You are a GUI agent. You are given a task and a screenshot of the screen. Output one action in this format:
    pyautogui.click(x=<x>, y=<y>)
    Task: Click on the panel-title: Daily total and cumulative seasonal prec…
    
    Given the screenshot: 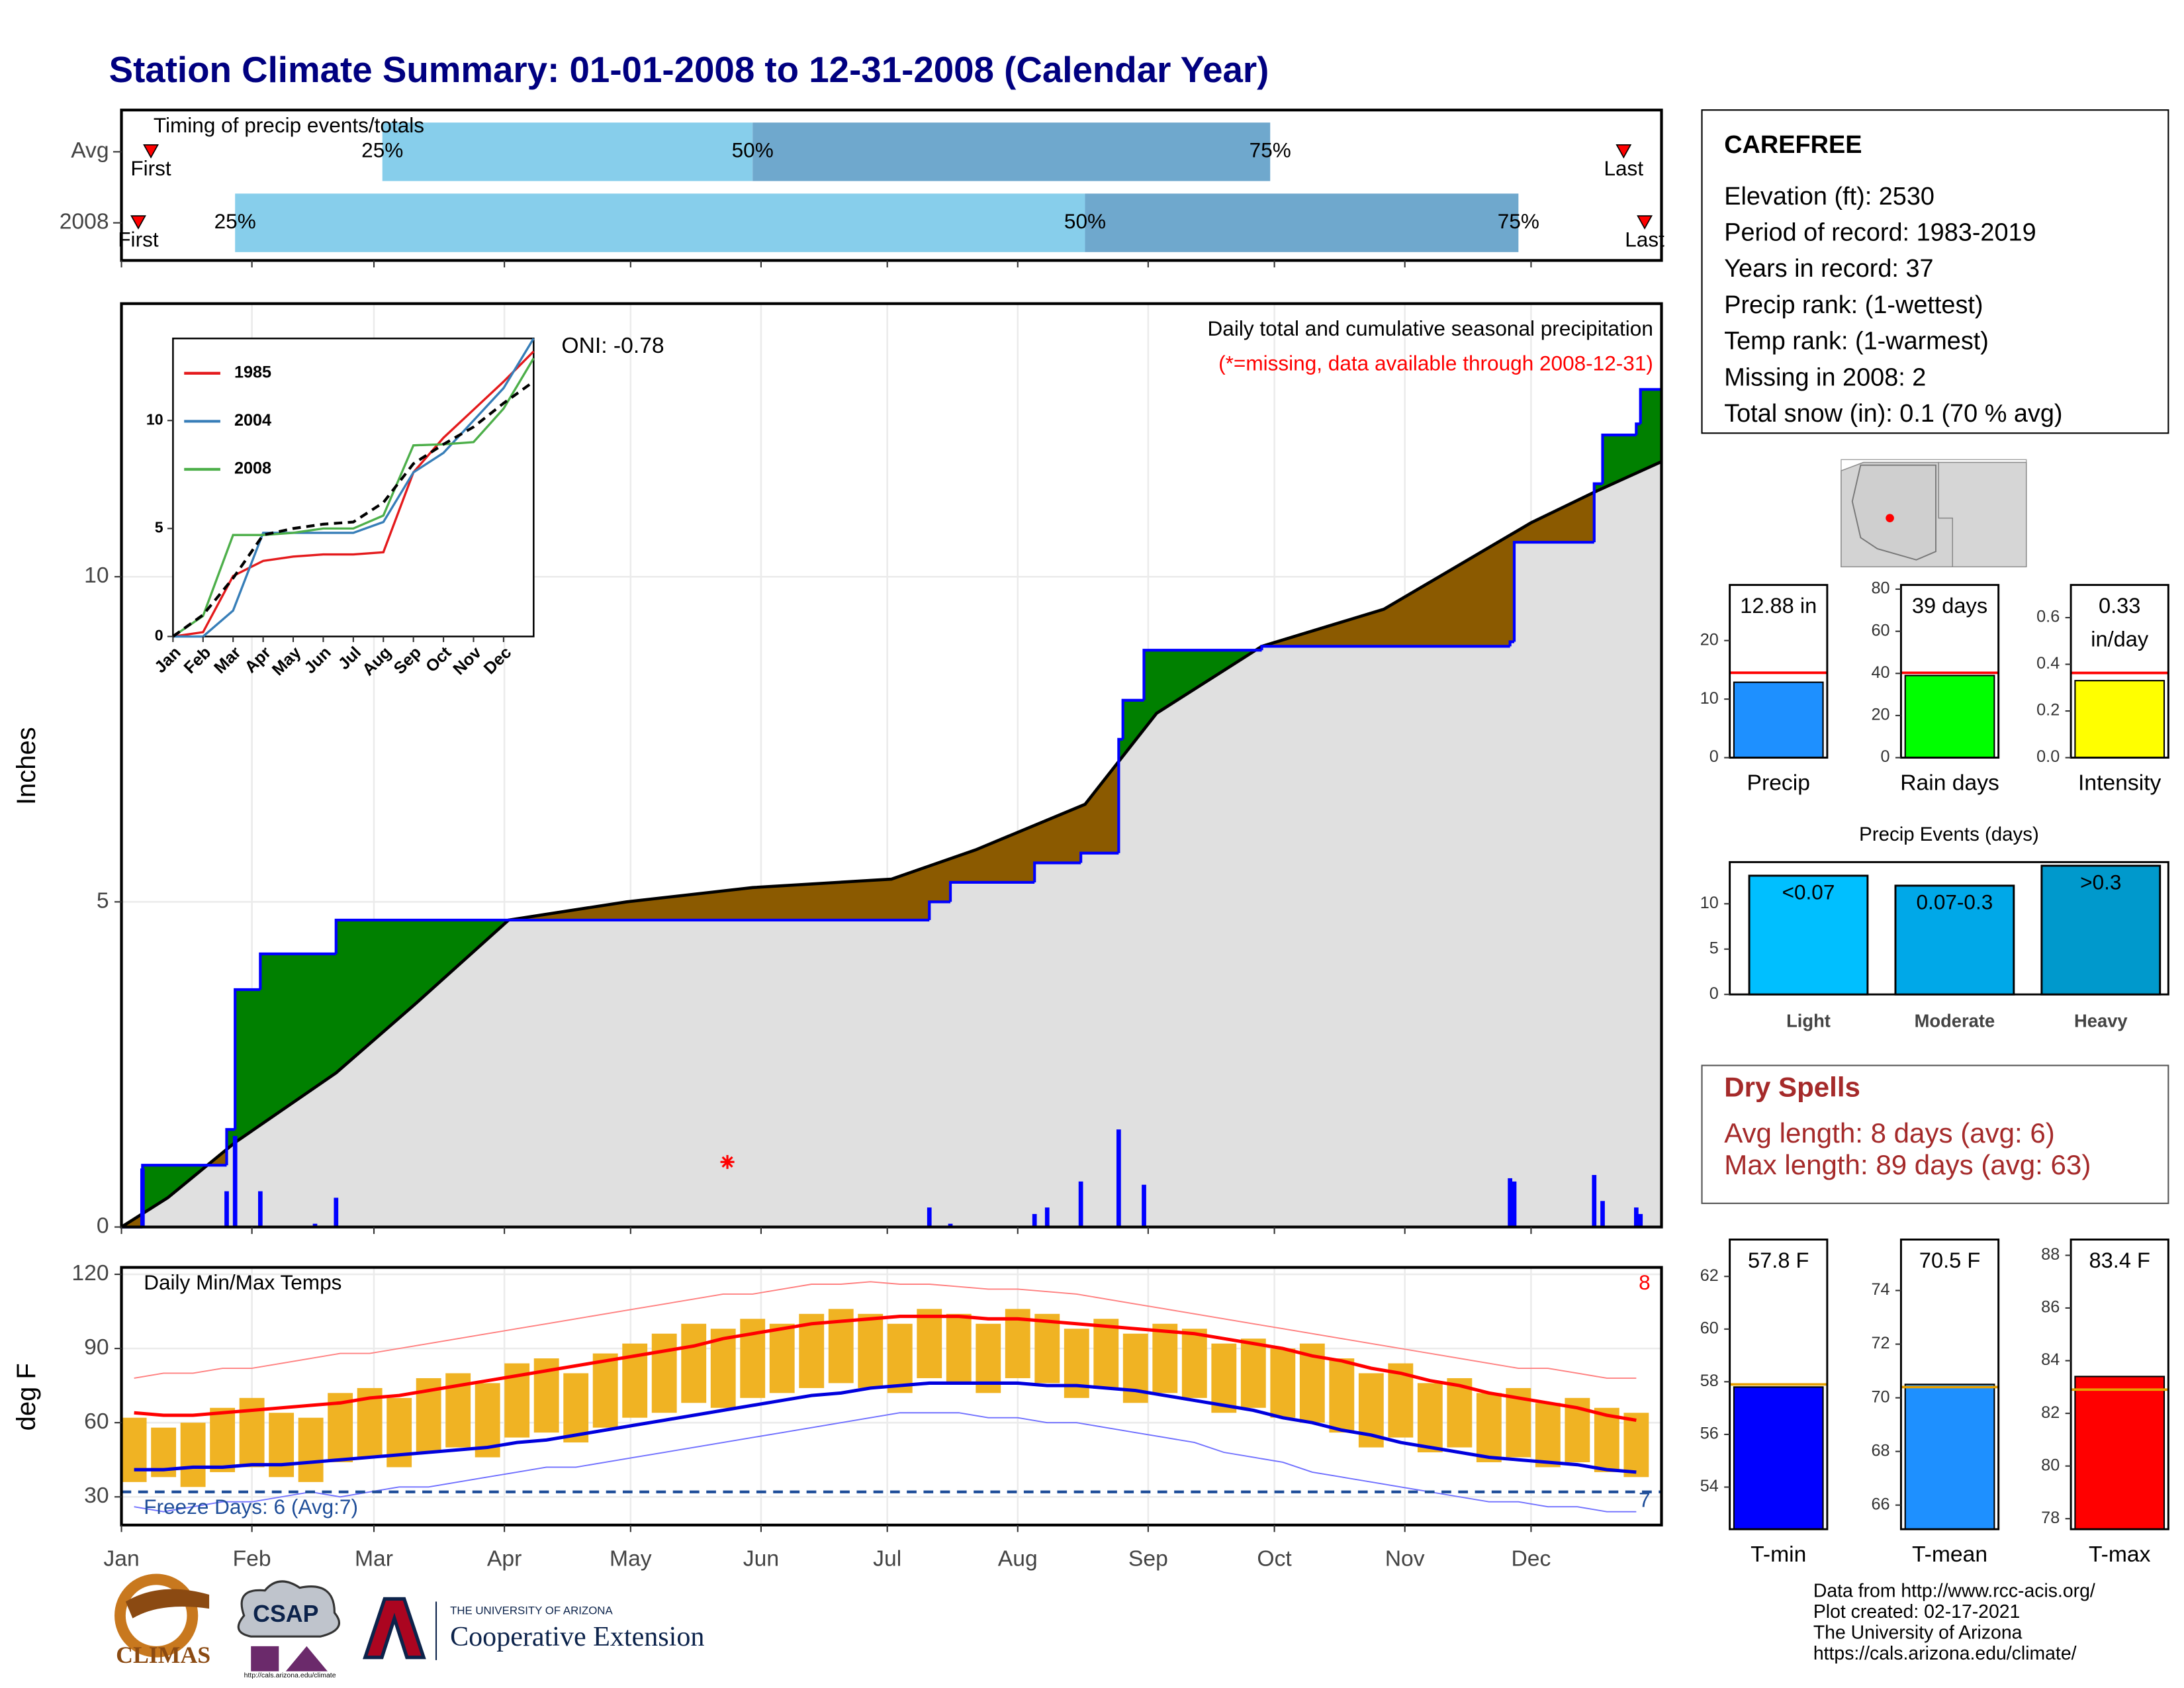 What is the action you would take?
    pyautogui.click(x=1430, y=328)
    